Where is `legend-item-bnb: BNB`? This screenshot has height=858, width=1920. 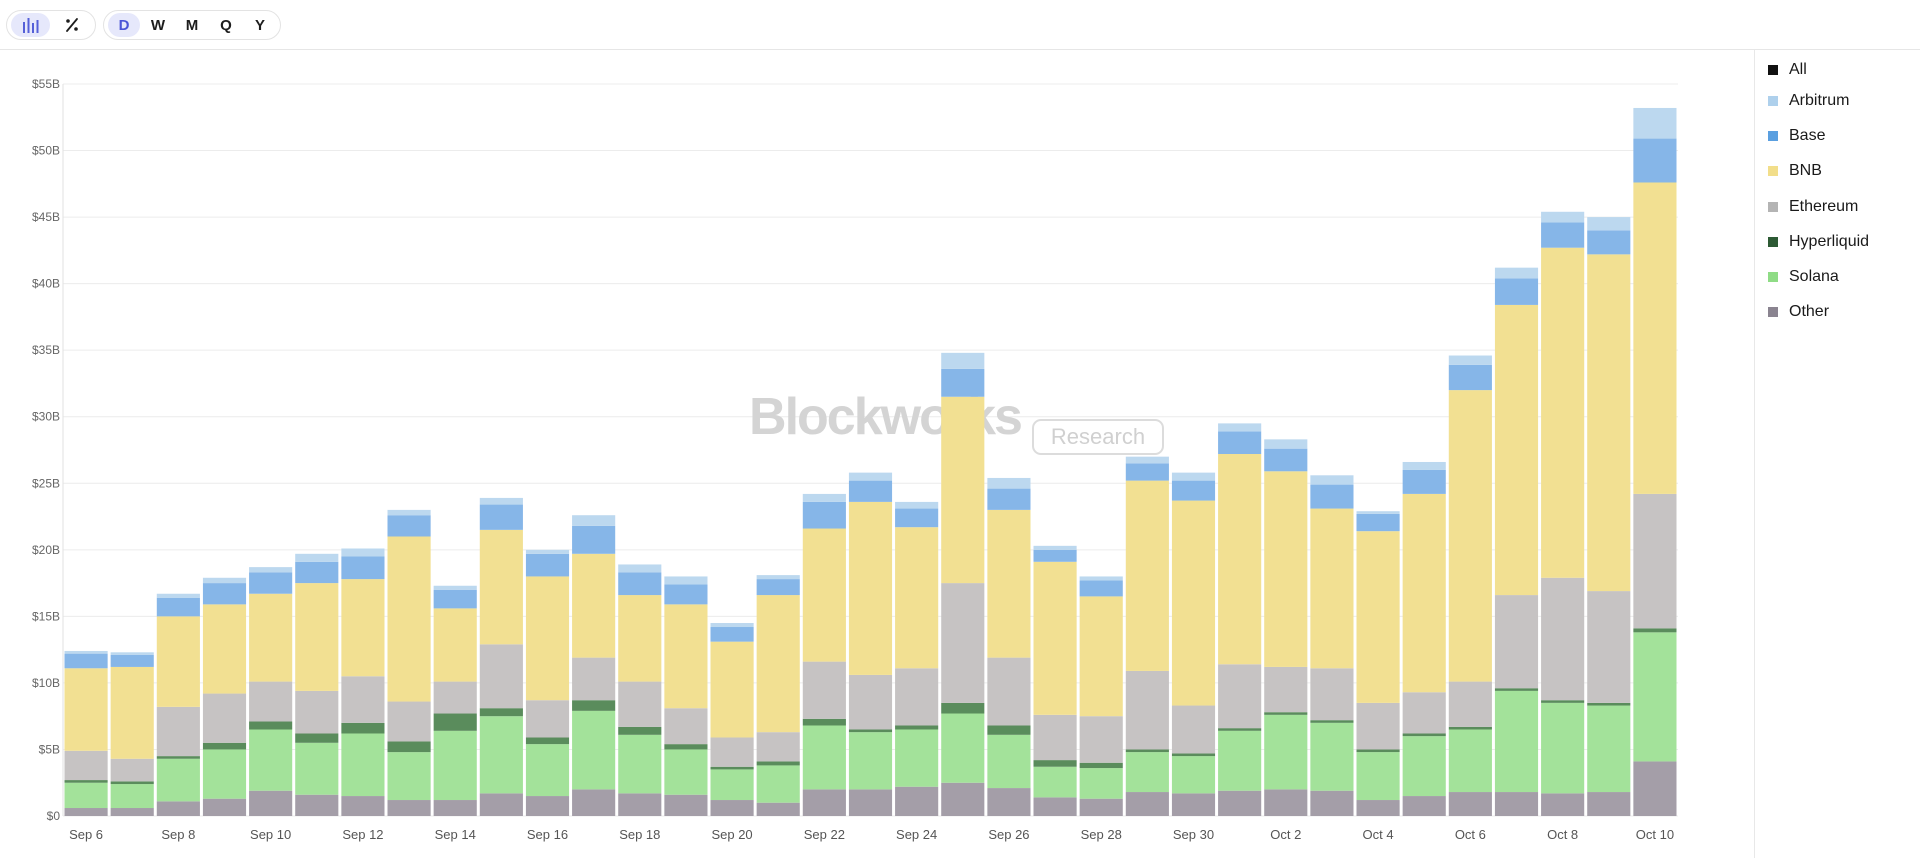
legend-item-bnb: BNB is located at coordinates (1818, 167).